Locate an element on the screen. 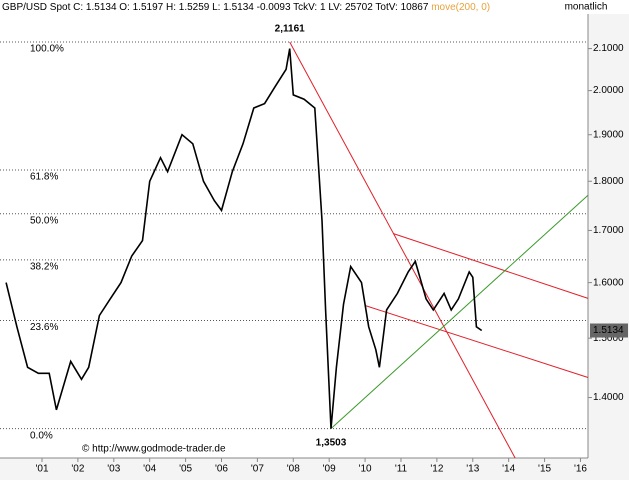 This screenshot has width=629, height=480. fib-label: 100.0% is located at coordinates (47, 49).